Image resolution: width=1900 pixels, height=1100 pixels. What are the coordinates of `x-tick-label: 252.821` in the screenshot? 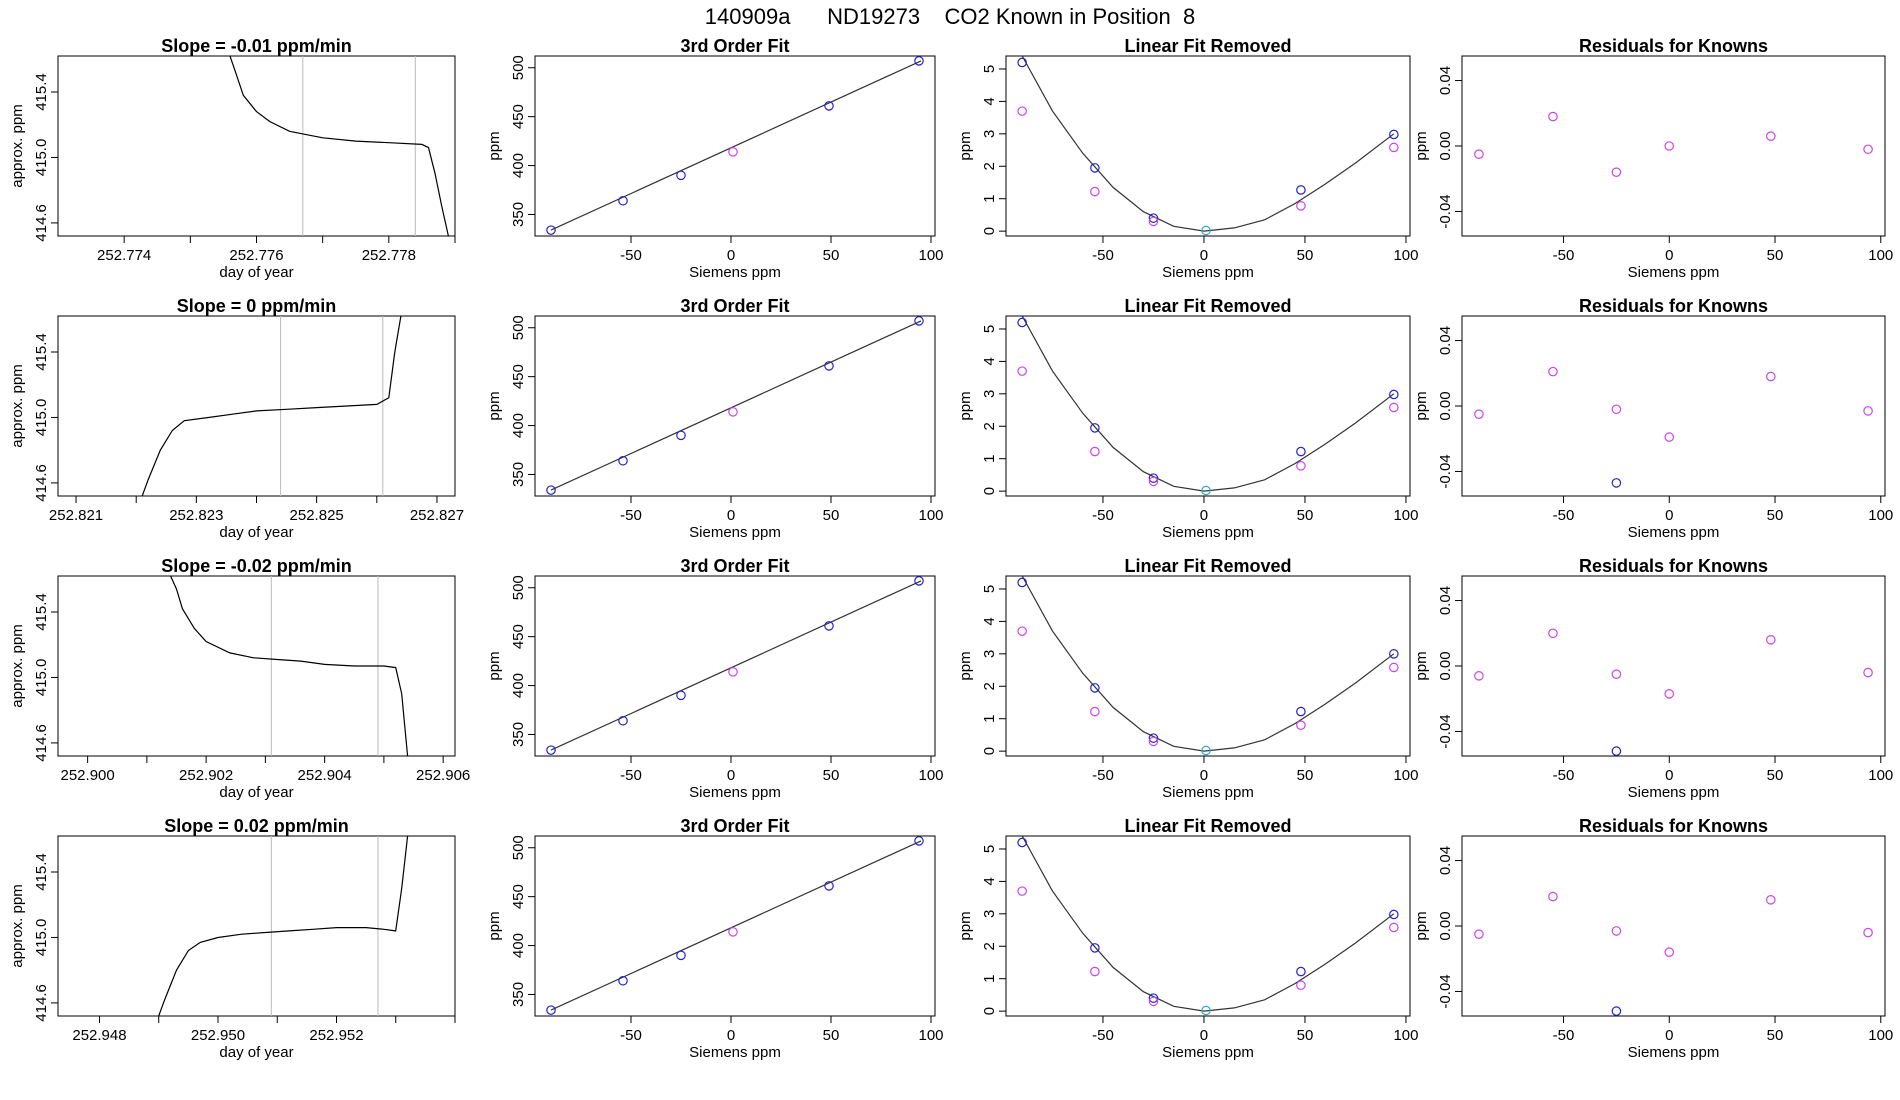 It's located at (76, 515).